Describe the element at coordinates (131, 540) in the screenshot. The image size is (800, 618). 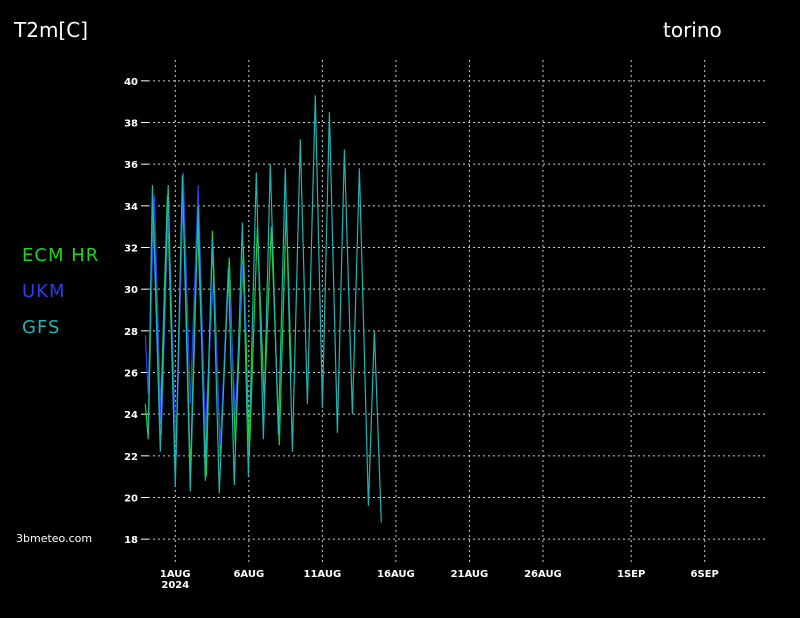
I see `y-tick-label: 18` at that location.